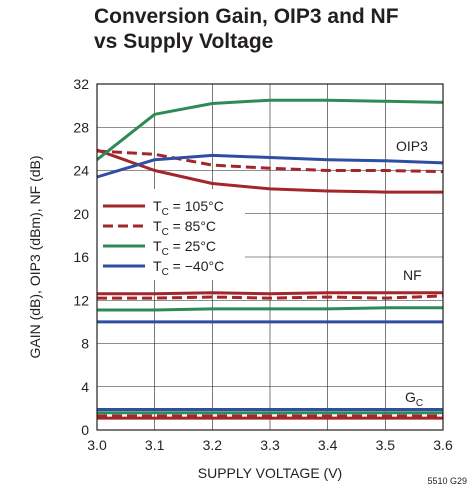  I want to click on x-tick-label: 3.6, so click(443, 445).